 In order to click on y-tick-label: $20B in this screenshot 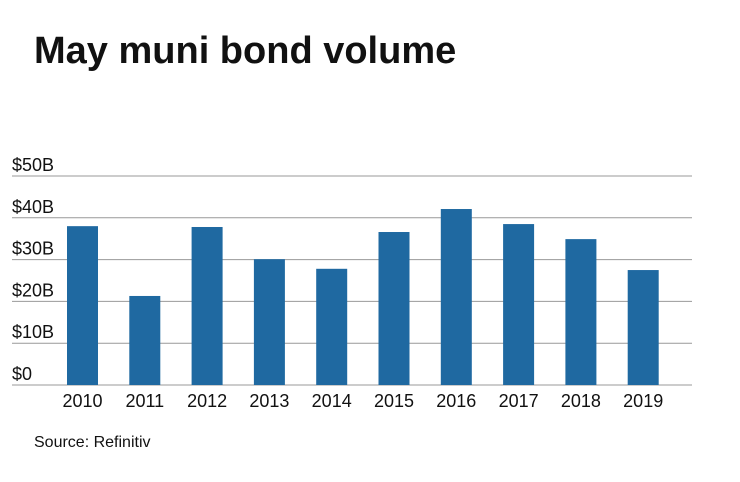, I will do `click(33, 290)`.